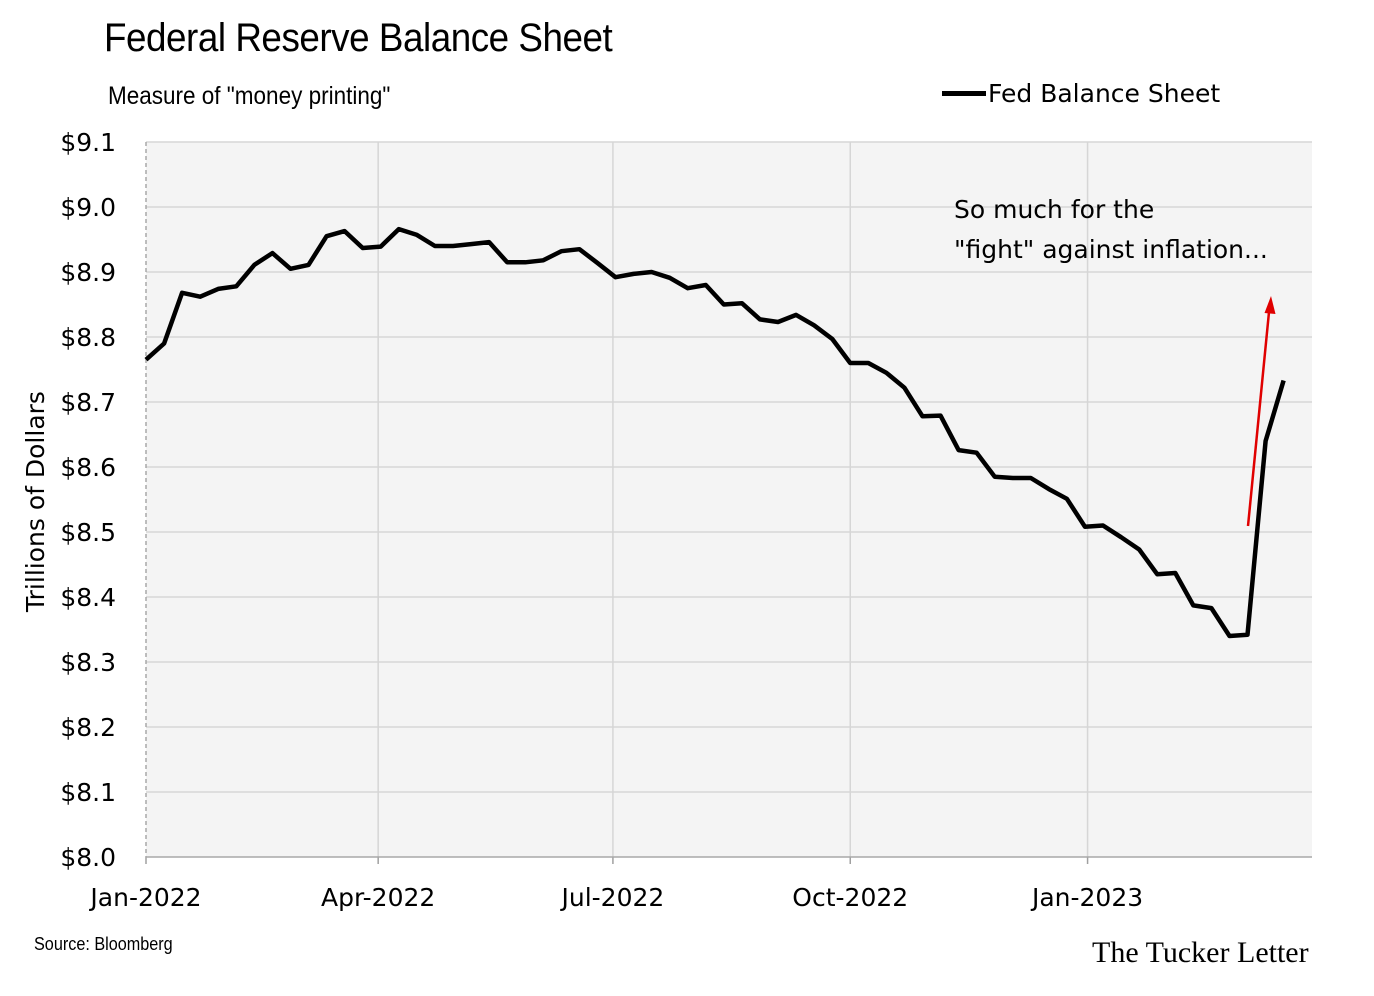 The image size is (1374, 996). What do you see at coordinates (88, 142) in the screenshot?
I see `y-tick-label: $9.1` at bounding box center [88, 142].